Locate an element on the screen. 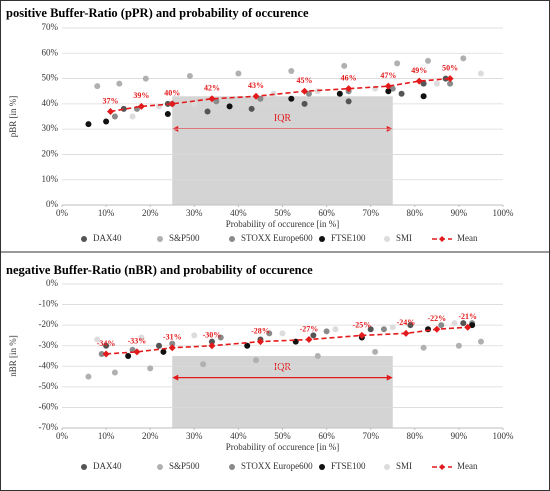  x-axis-label: Probability of occurence [in %] is located at coordinates (282, 224).